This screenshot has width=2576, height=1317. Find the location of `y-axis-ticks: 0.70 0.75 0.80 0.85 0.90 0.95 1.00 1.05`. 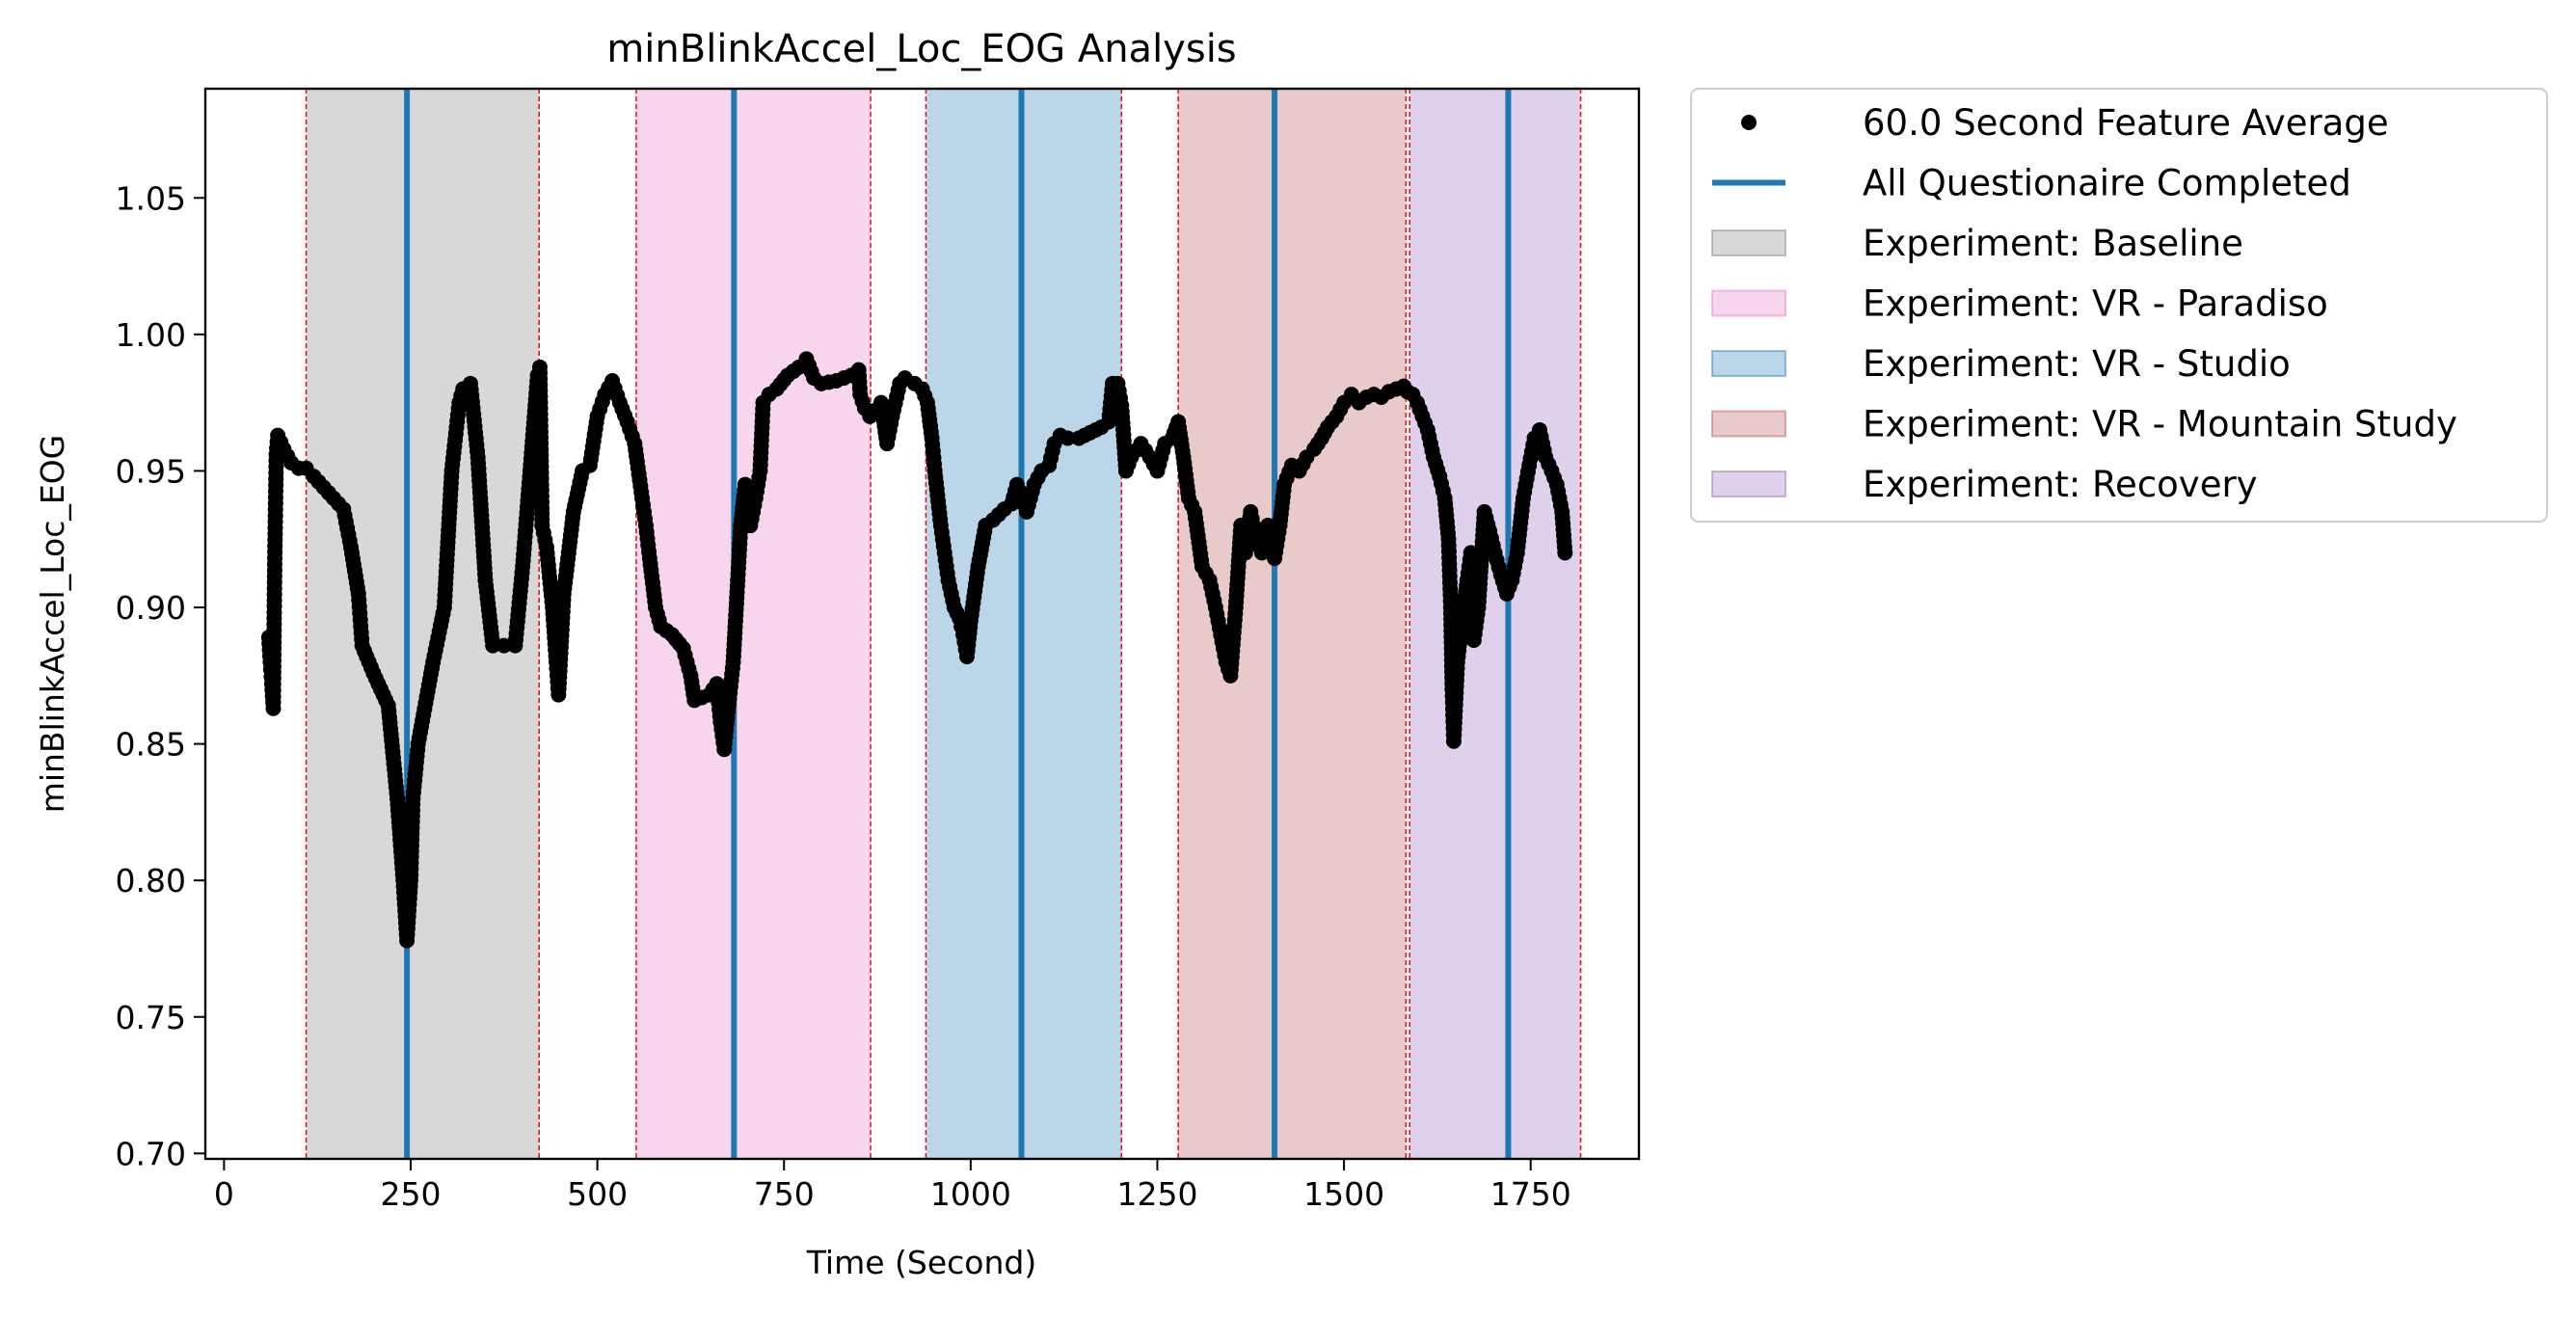

y-axis-ticks: 0.70 0.75 0.80 0.85 0.90 0.95 1.00 1.05 is located at coordinates (161, 675).